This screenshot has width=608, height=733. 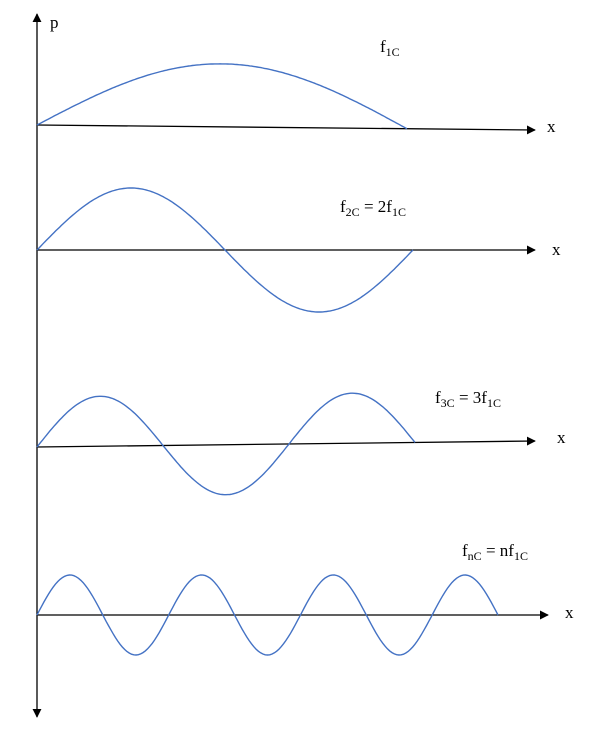 I want to click on subscript: nC, so click(x=475, y=556).